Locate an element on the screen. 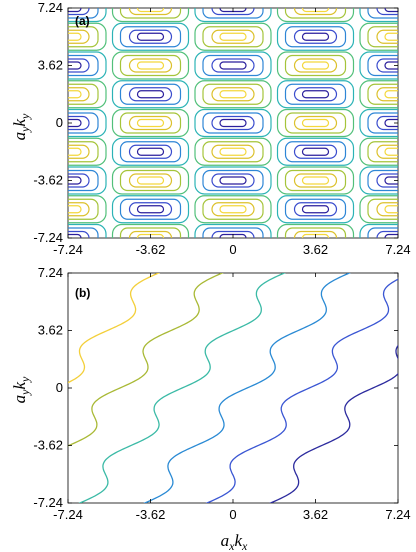 The width and height of the screenshot is (416, 552). panel-a-ytick-label: -3.62 is located at coordinates (48, 180).